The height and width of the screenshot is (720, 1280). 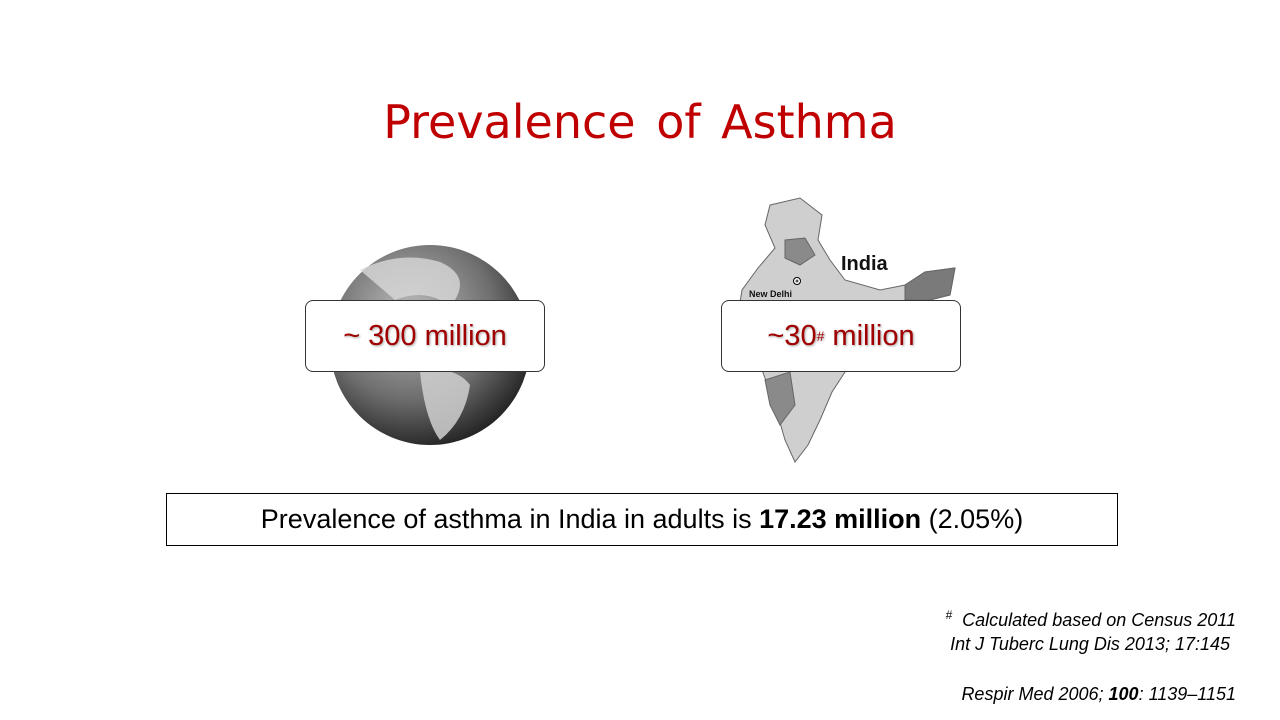 What do you see at coordinates (1123, 694) in the screenshot?
I see `reference-volume: 100` at bounding box center [1123, 694].